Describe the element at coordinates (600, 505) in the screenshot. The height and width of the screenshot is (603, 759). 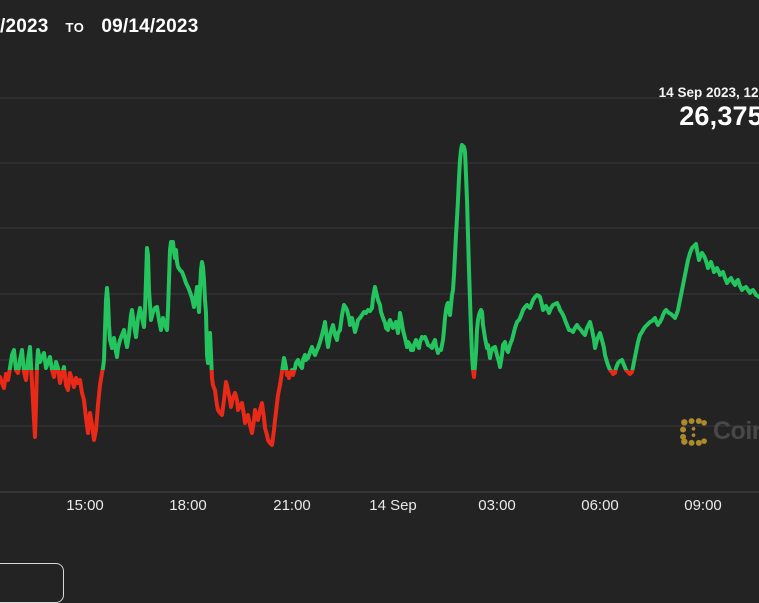
I see `x-tick-label: 06:00` at that location.